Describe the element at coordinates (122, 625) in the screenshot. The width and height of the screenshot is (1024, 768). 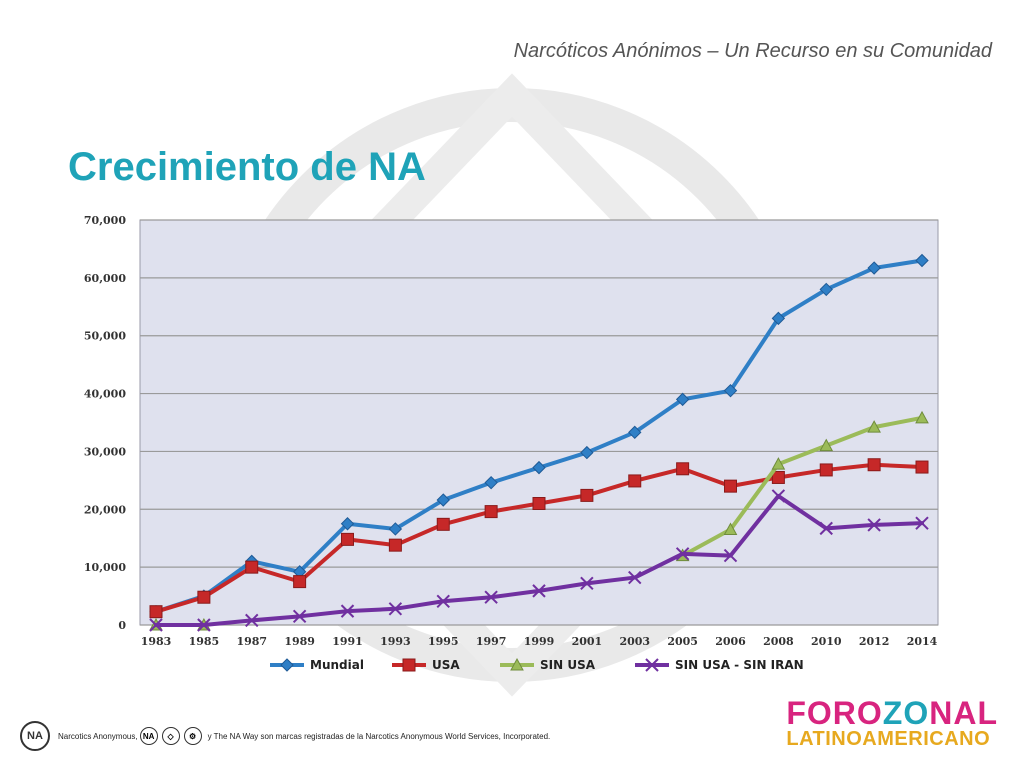
I see `y-tick-label: 0` at that location.